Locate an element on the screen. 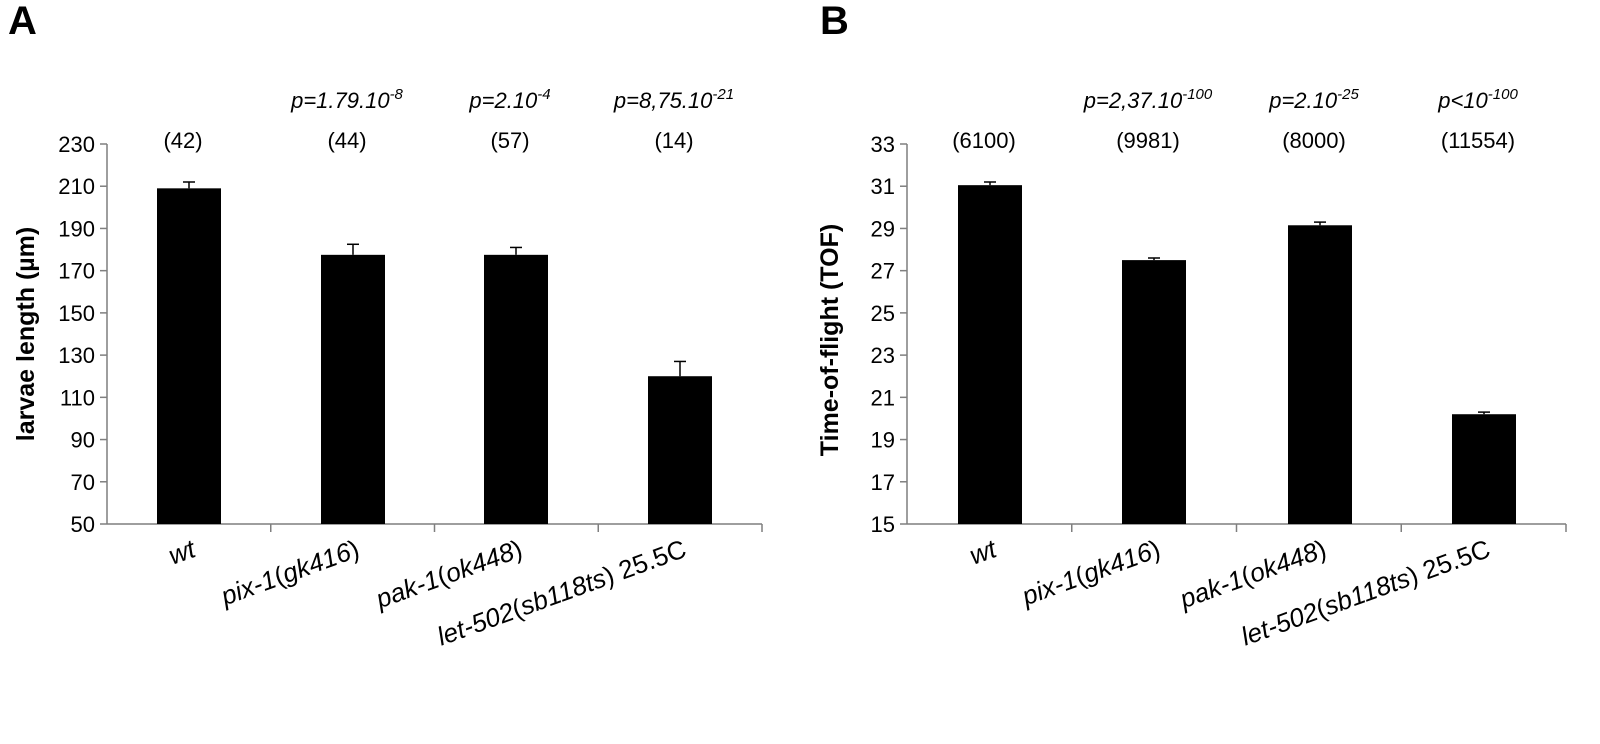 This screenshot has width=1600, height=744. p-value-label: p=8,75.10-21 is located at coordinates (673, 99).